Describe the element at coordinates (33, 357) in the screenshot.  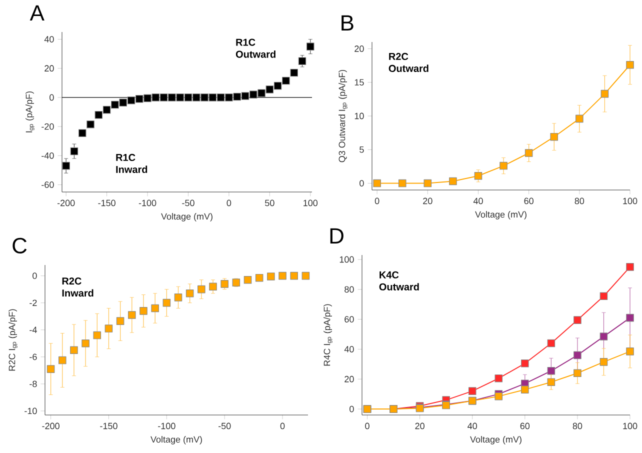
I see `y-tick-label: -6` at that location.